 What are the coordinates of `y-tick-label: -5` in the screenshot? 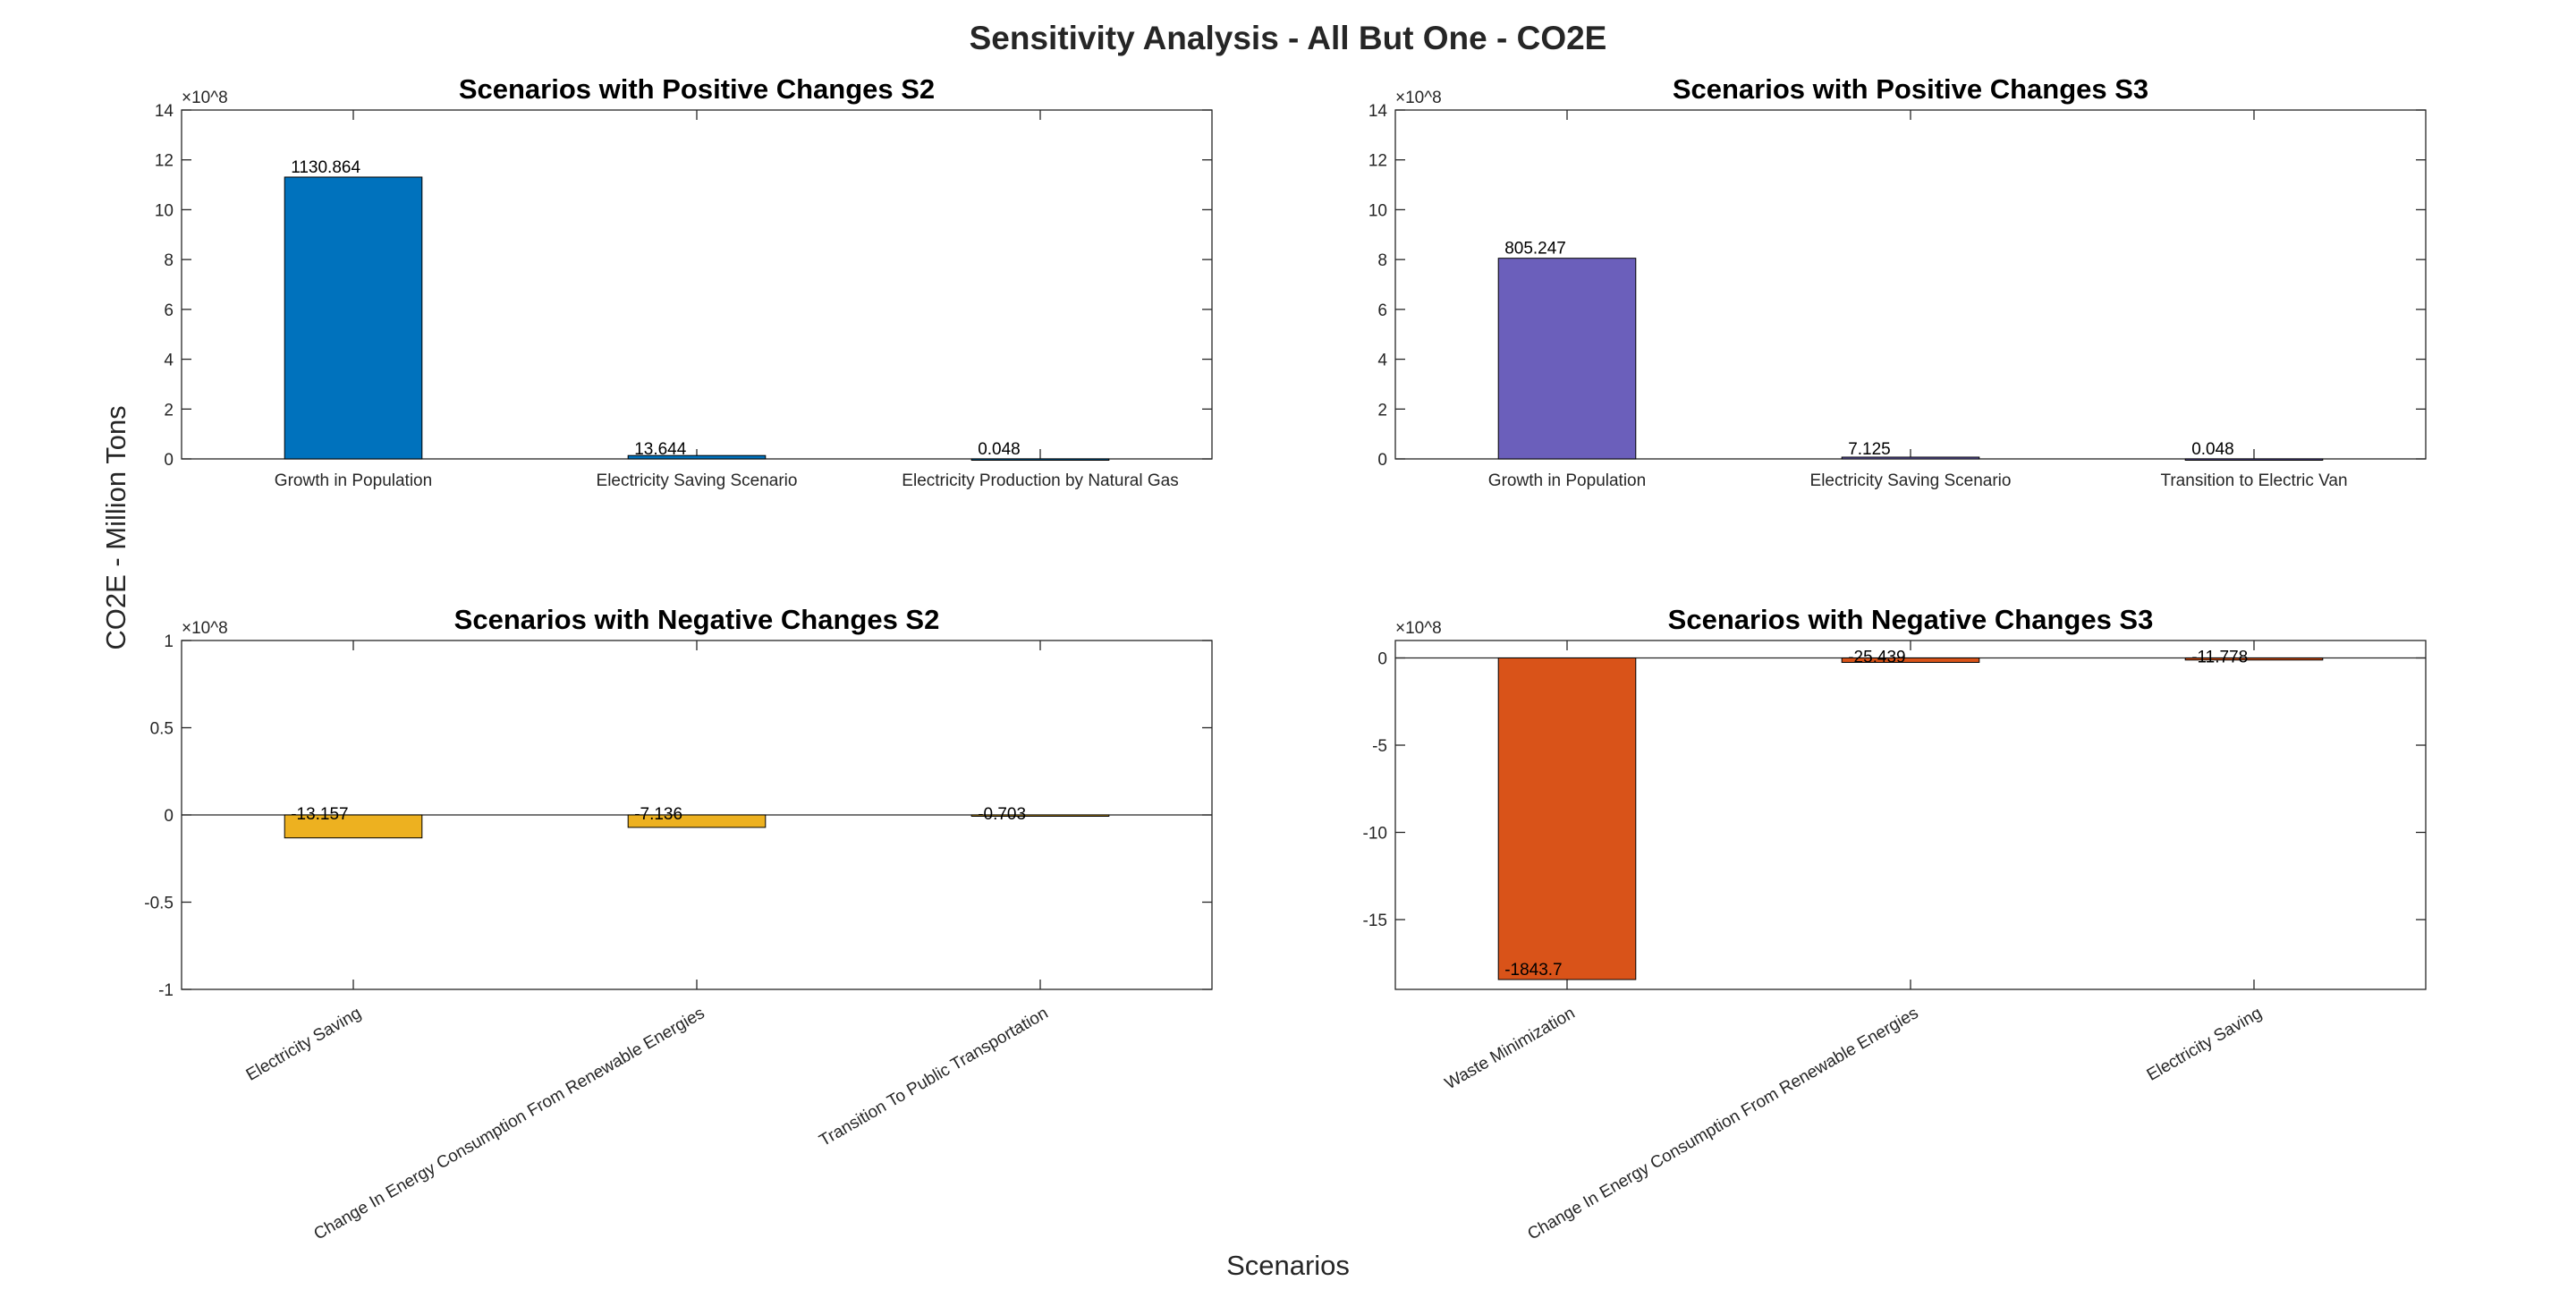 It's located at (1379, 747).